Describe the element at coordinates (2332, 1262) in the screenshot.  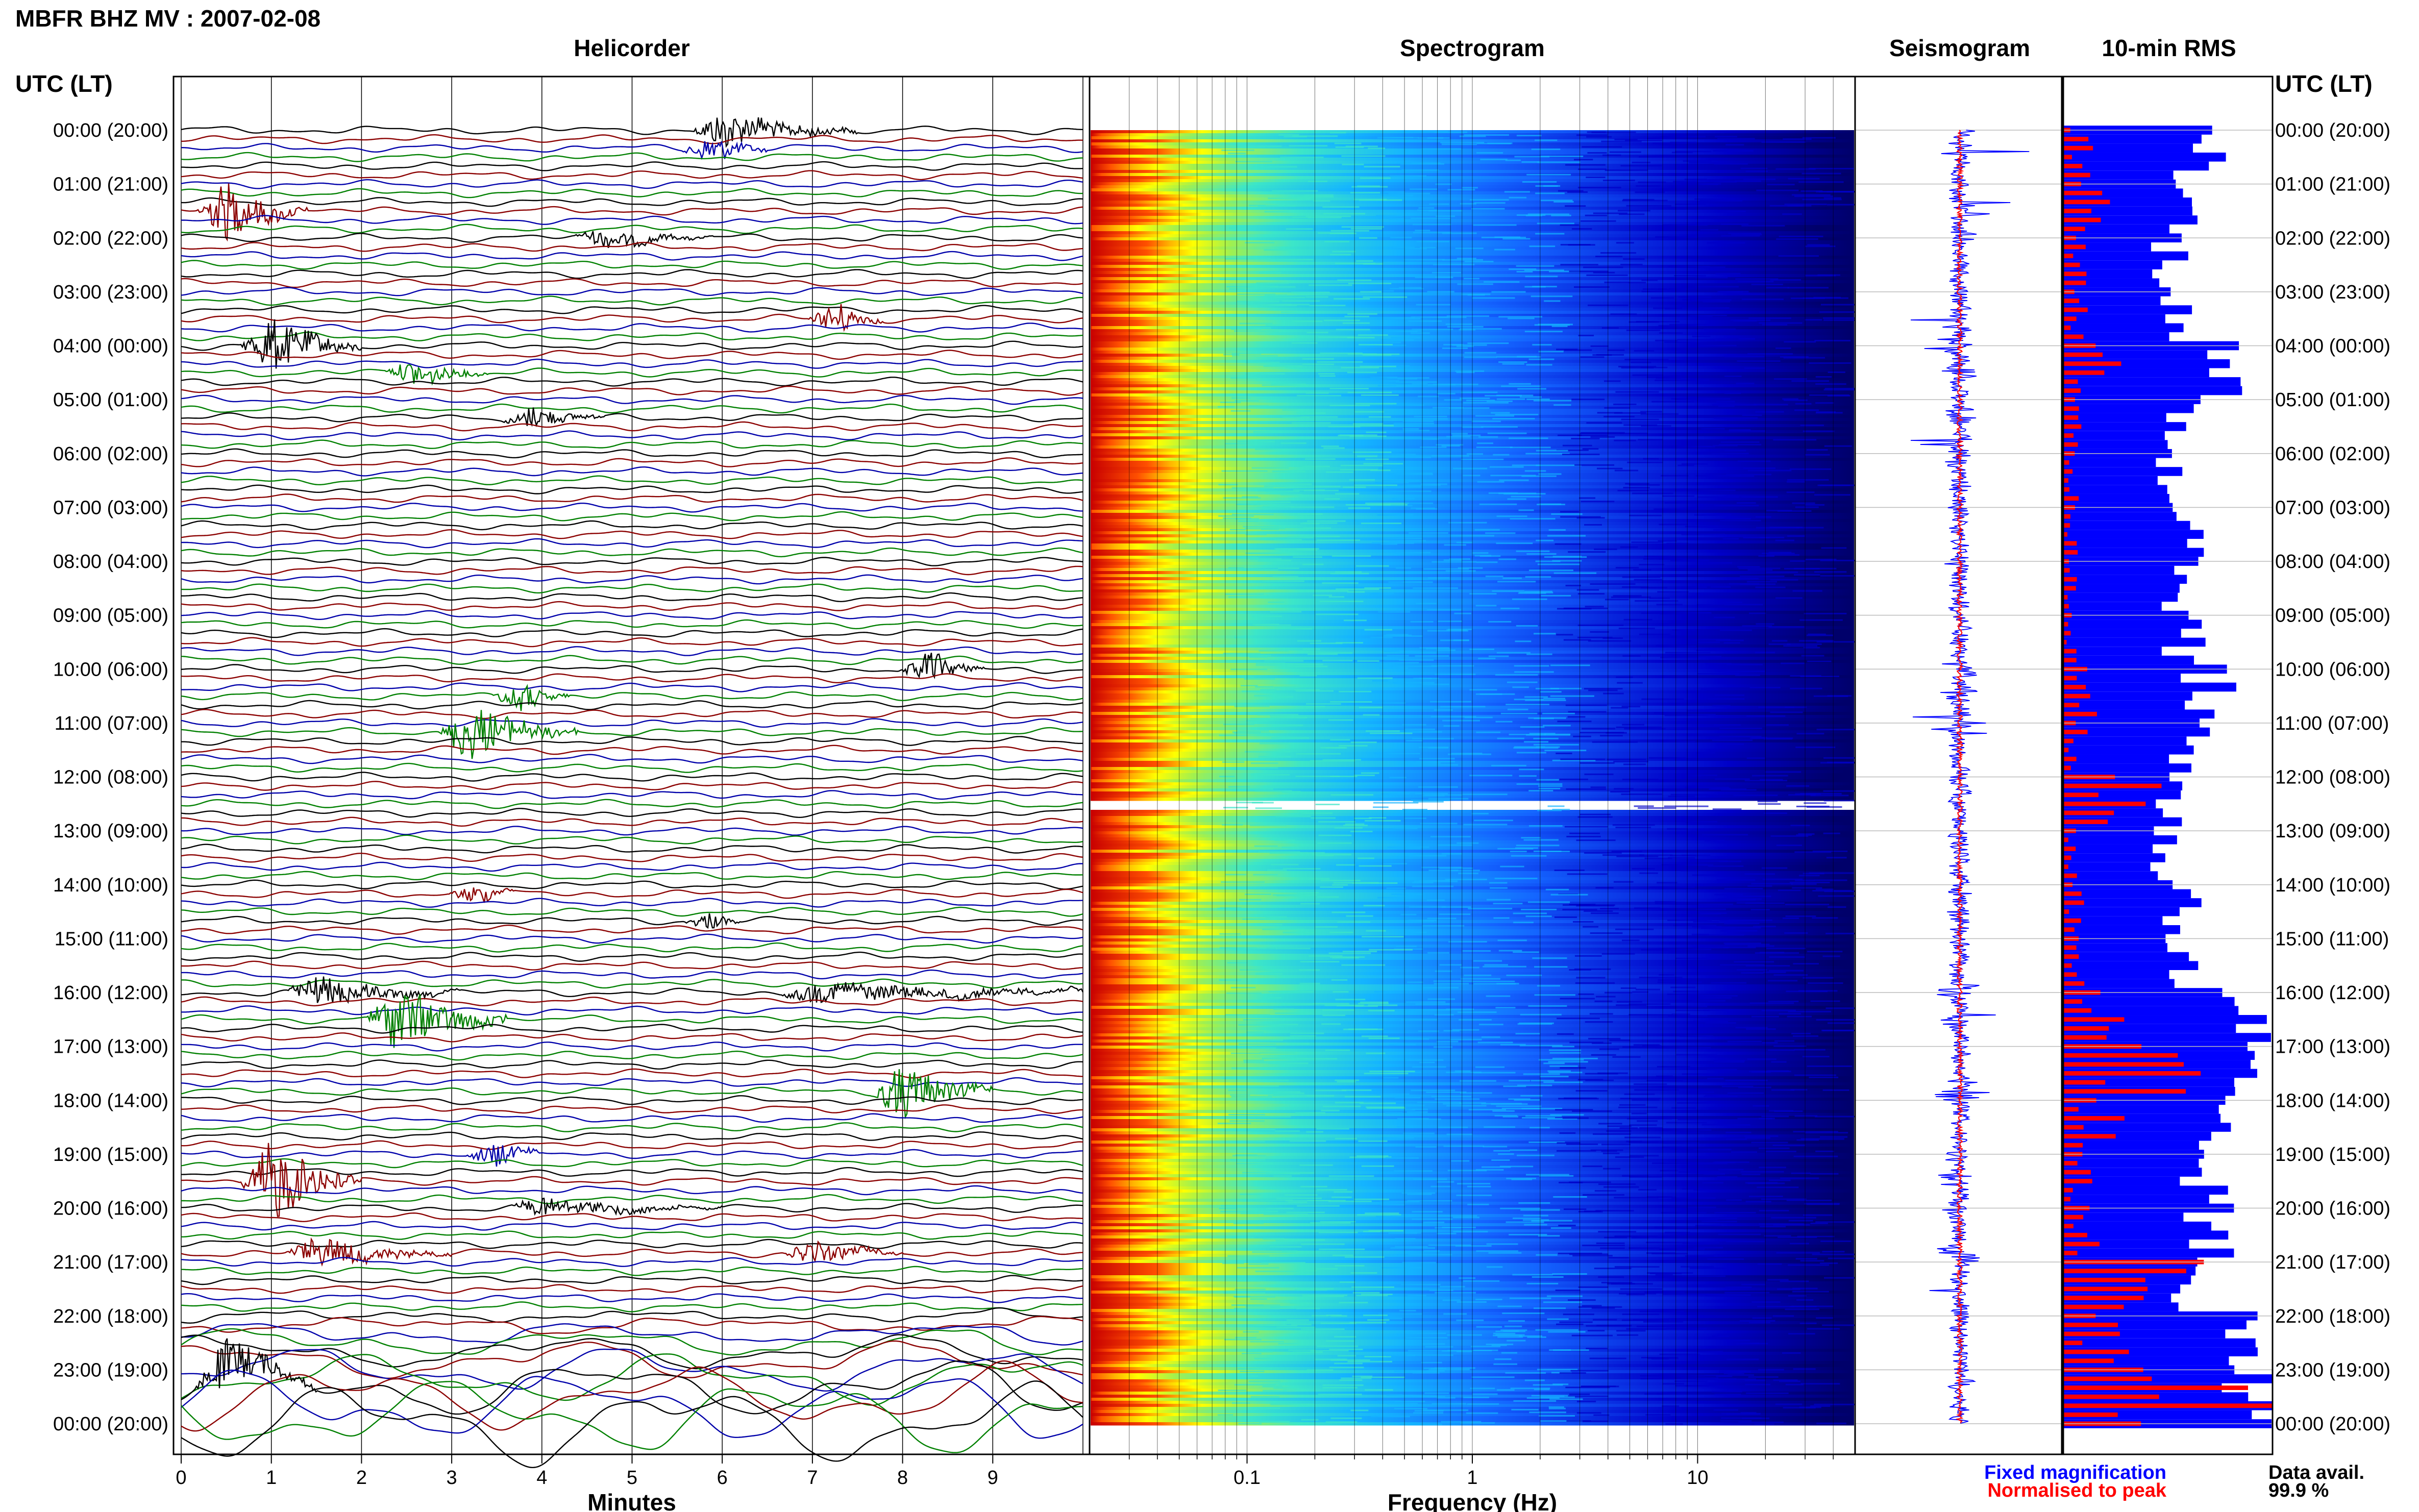
I see `y-tick-label-right: 21:00 (17:00)` at that location.